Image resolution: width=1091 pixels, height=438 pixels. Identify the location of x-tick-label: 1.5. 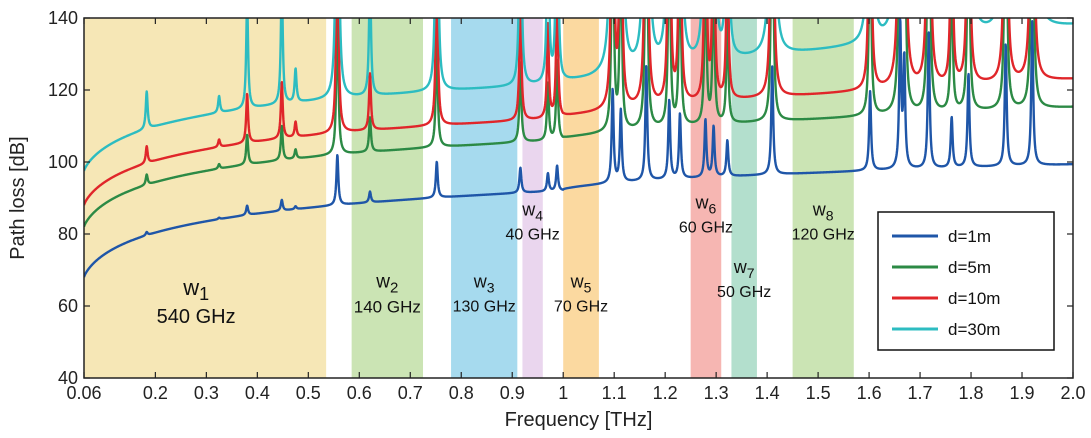
(818, 393).